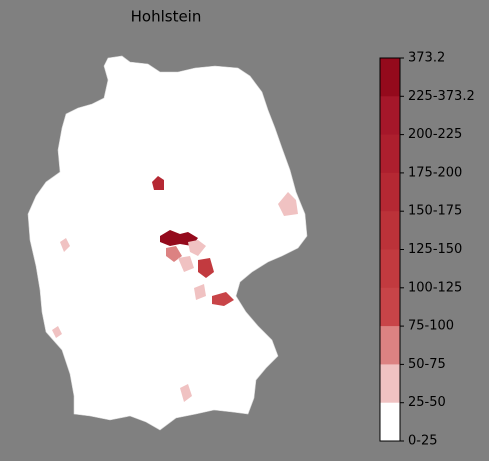  What do you see at coordinates (435, 134) in the screenshot?
I see `colorbar-label: 200-225` at bounding box center [435, 134].